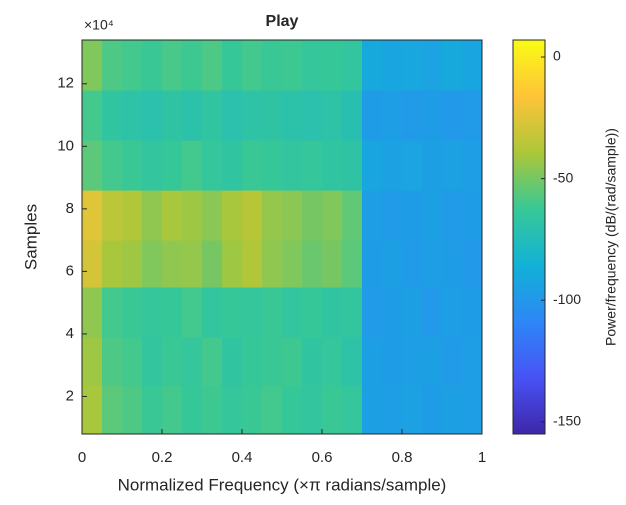 Image resolution: width=626 pixels, height=505 pixels. Describe the element at coordinates (30, 237) in the screenshot. I see `y-axis-label: Samples` at that location.